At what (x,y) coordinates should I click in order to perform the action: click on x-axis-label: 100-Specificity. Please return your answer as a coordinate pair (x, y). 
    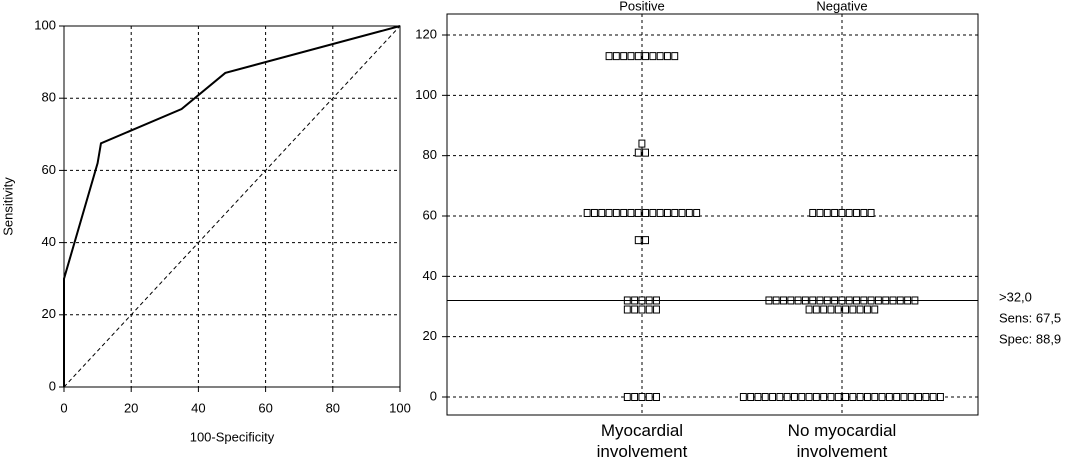
    Looking at the image, I should click on (232, 436).